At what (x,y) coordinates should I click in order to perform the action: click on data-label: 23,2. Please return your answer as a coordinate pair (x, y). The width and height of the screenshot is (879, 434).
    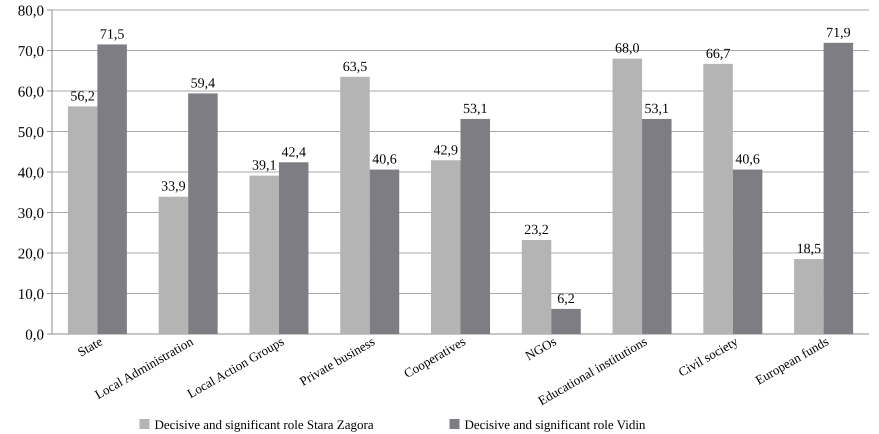
    Looking at the image, I should click on (536, 230).